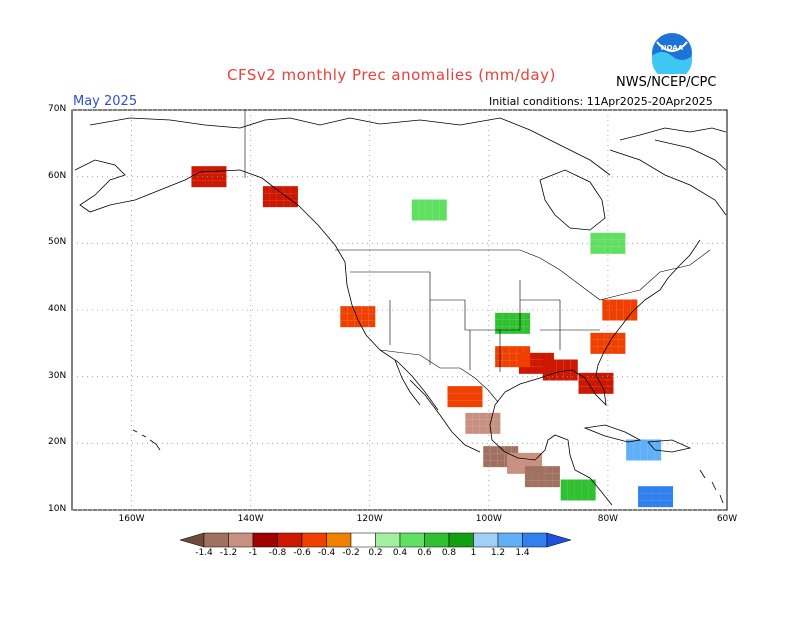 Image resolution: width=800 pixels, height=618 pixels. Describe the element at coordinates (522, 553) in the screenshot. I see `legend-label: 1.4` at that location.